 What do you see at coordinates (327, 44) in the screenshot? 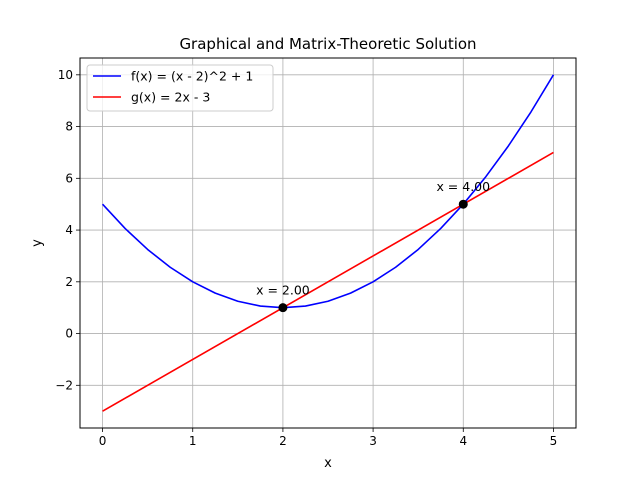
I see `chart-title: Graphical and Matrix-Theoretic Solution` at bounding box center [327, 44].